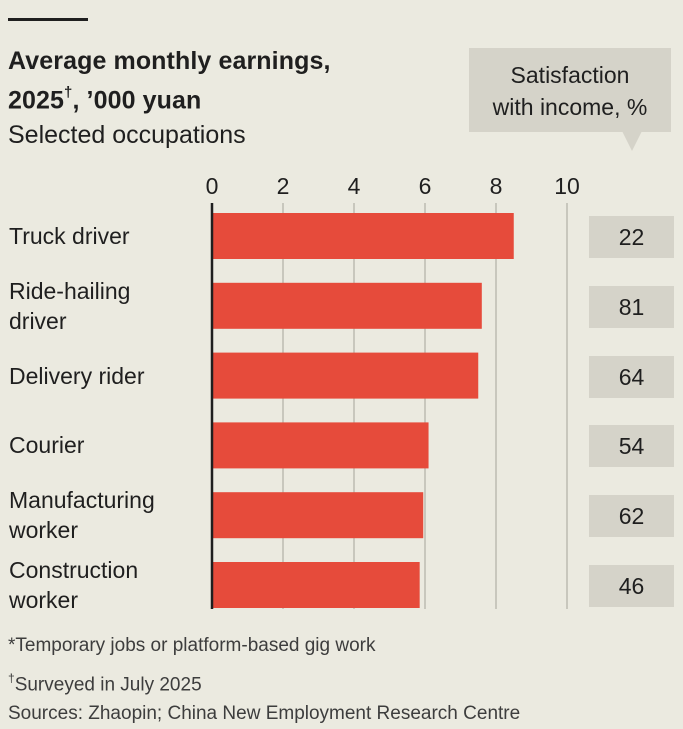 This screenshot has height=729, width=683. Describe the element at coordinates (11, 678) in the screenshot. I see `footnote-dagger: †` at that location.